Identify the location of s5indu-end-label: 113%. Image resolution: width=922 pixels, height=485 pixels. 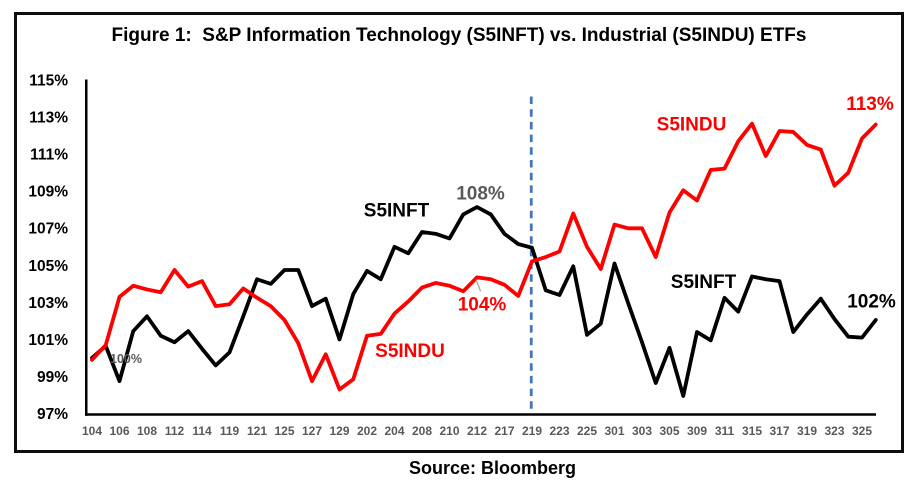
(870, 104).